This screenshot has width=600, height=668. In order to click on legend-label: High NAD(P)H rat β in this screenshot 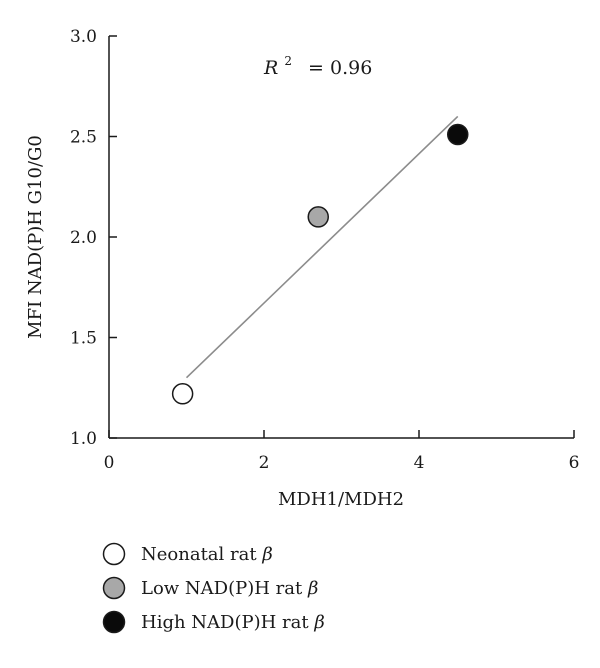, I will do `click(233, 622)`.